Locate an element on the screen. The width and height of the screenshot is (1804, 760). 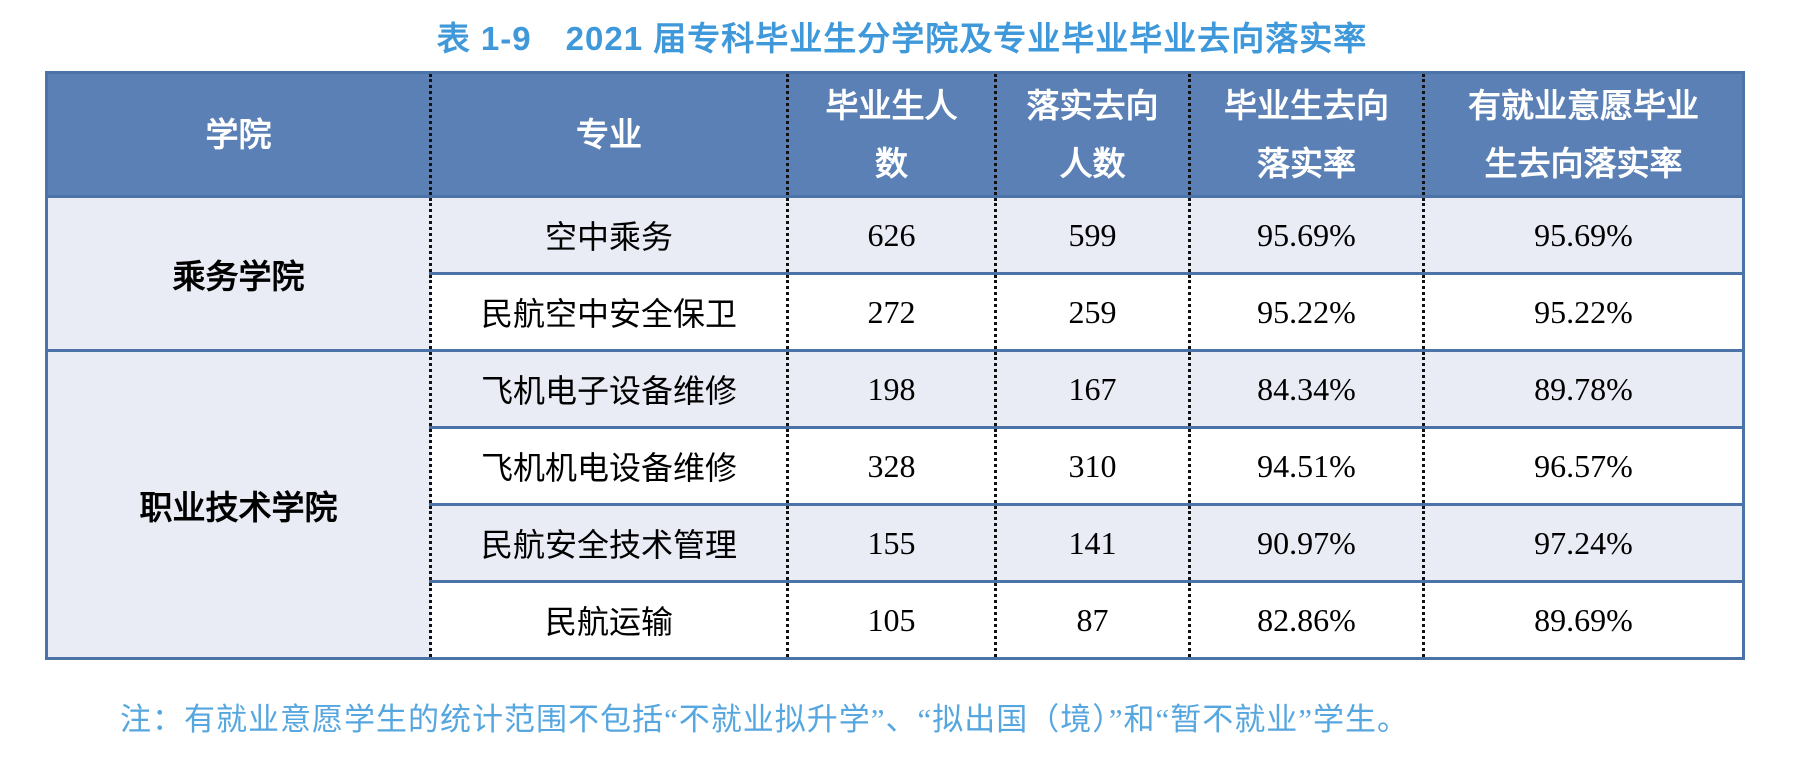
table-row: 飞机机电设备维修 328 310 94.51% 96.57% is located at coordinates (895, 466).